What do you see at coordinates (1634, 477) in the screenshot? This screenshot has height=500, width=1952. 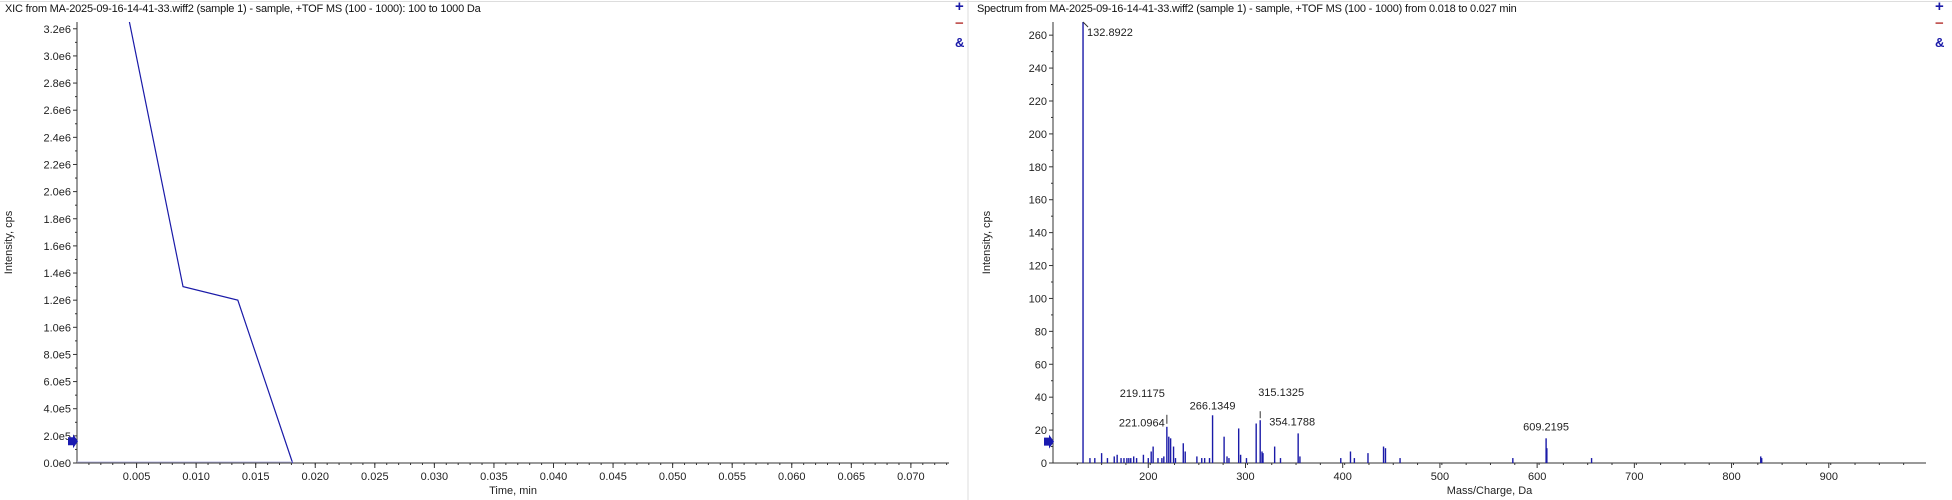 I see `x-tick-label: 700` at bounding box center [1634, 477].